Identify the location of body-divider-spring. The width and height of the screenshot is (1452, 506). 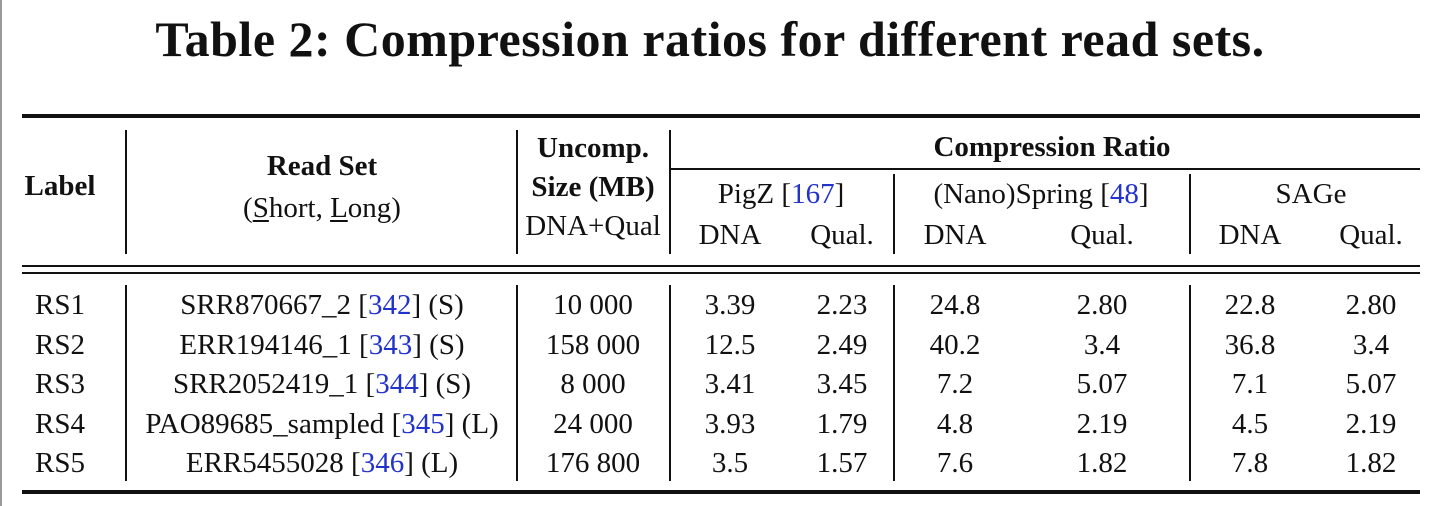
(1190, 383).